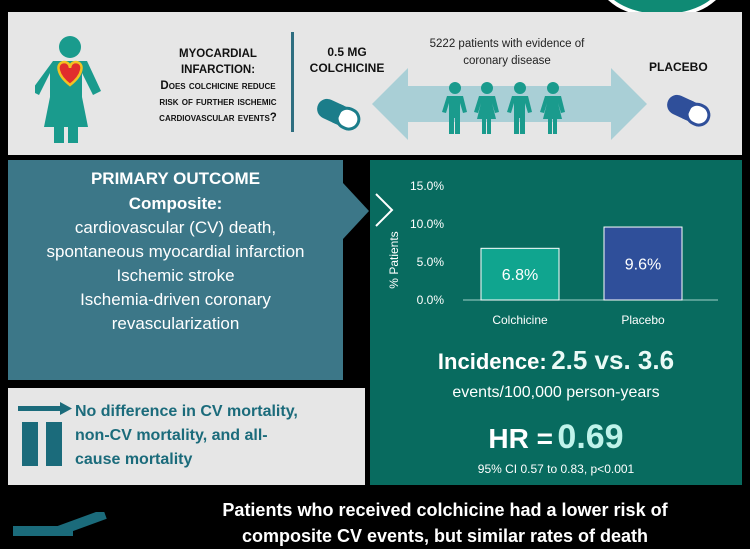 The image size is (750, 549). I want to click on mortality-box, so click(186, 436).